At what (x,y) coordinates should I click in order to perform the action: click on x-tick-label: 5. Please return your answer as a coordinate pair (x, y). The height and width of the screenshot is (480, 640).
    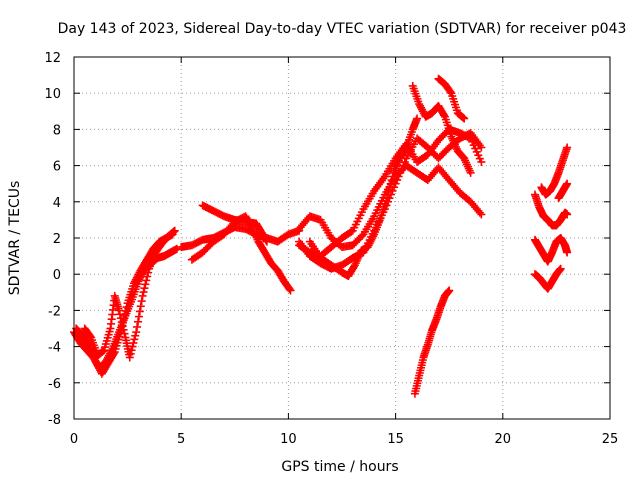
    Looking at the image, I should click on (181, 439).